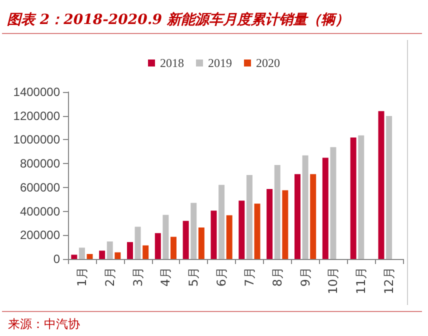 The width and height of the screenshot is (428, 336). What do you see at coordinates (220, 63) in the screenshot?
I see `legend-label: 2019` at bounding box center [220, 63].